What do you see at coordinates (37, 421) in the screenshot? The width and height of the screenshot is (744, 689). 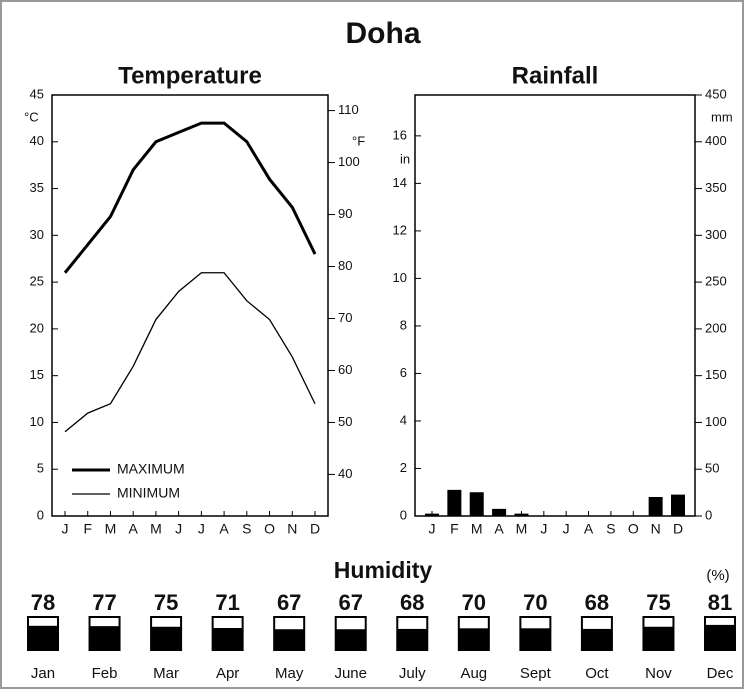 I see `y-tick-label: 10` at bounding box center [37, 421].